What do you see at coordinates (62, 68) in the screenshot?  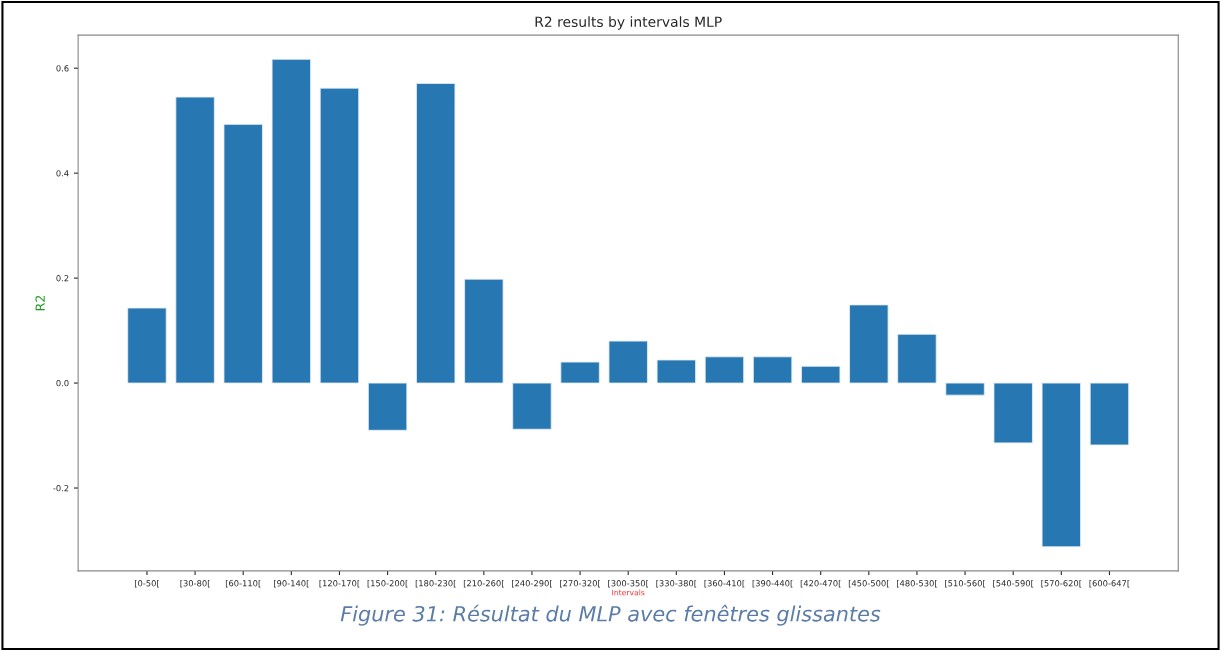 I see `y-tick-label: 0.6` at bounding box center [62, 68].